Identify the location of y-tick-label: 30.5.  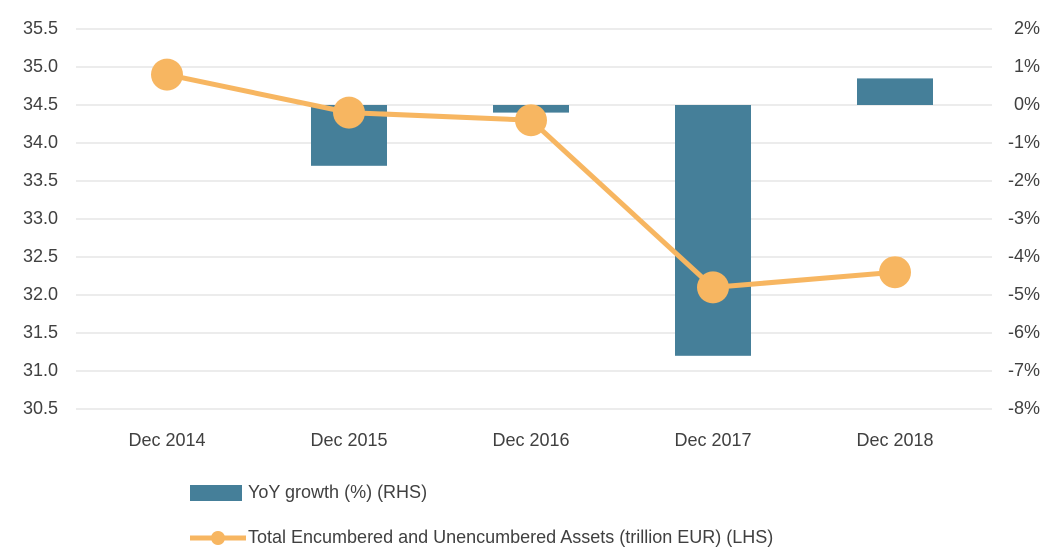
(40, 408).